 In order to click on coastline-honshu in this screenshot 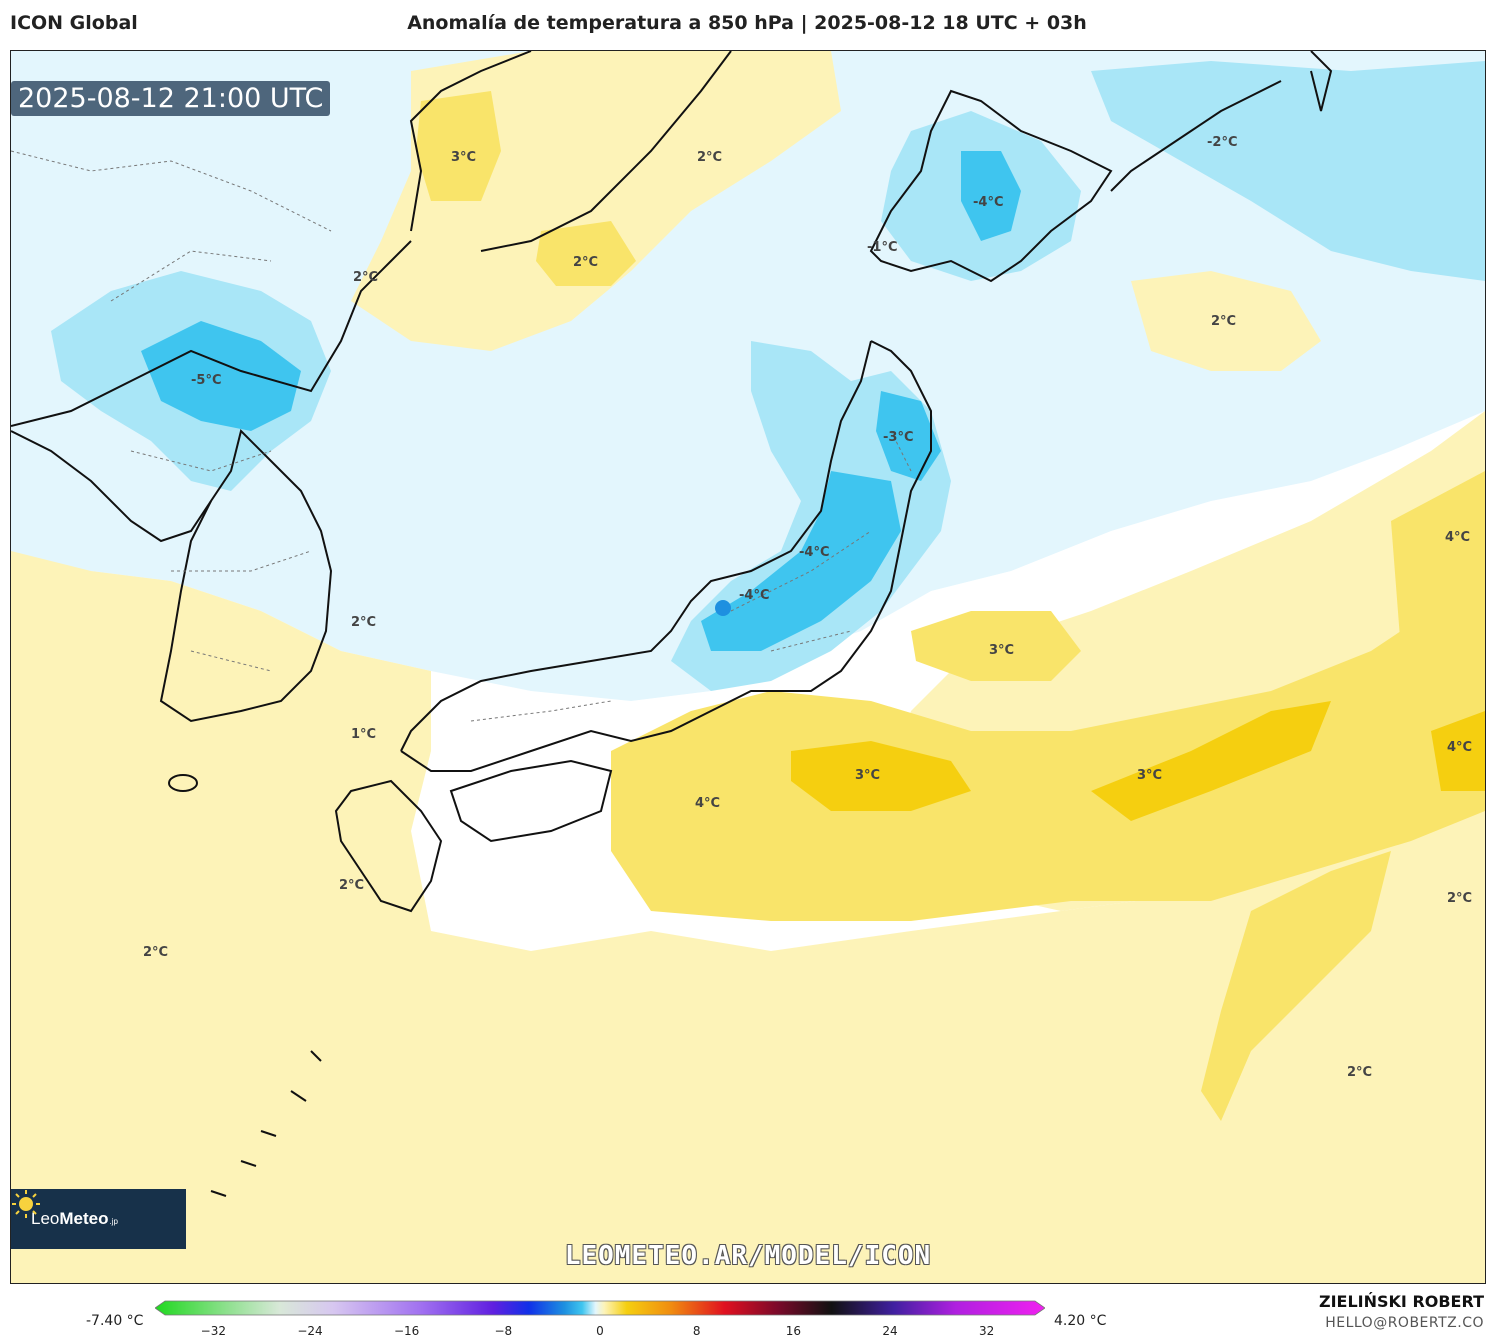, I will do `click(666, 556)`.